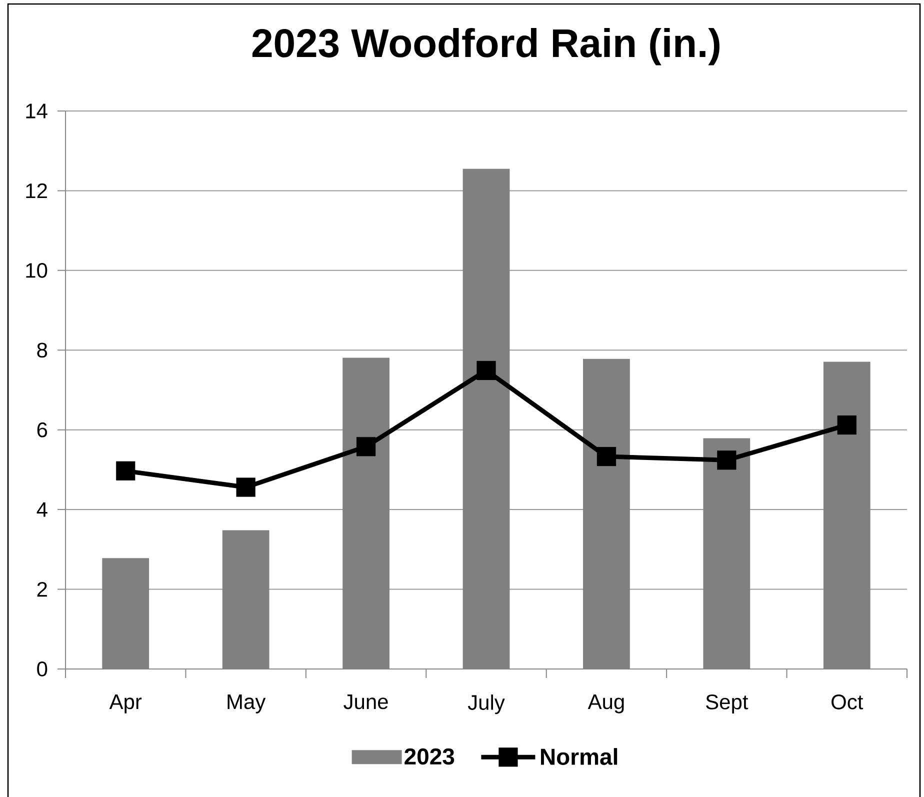  Describe the element at coordinates (42, 430) in the screenshot. I see `y-tick-label: 6` at that location.